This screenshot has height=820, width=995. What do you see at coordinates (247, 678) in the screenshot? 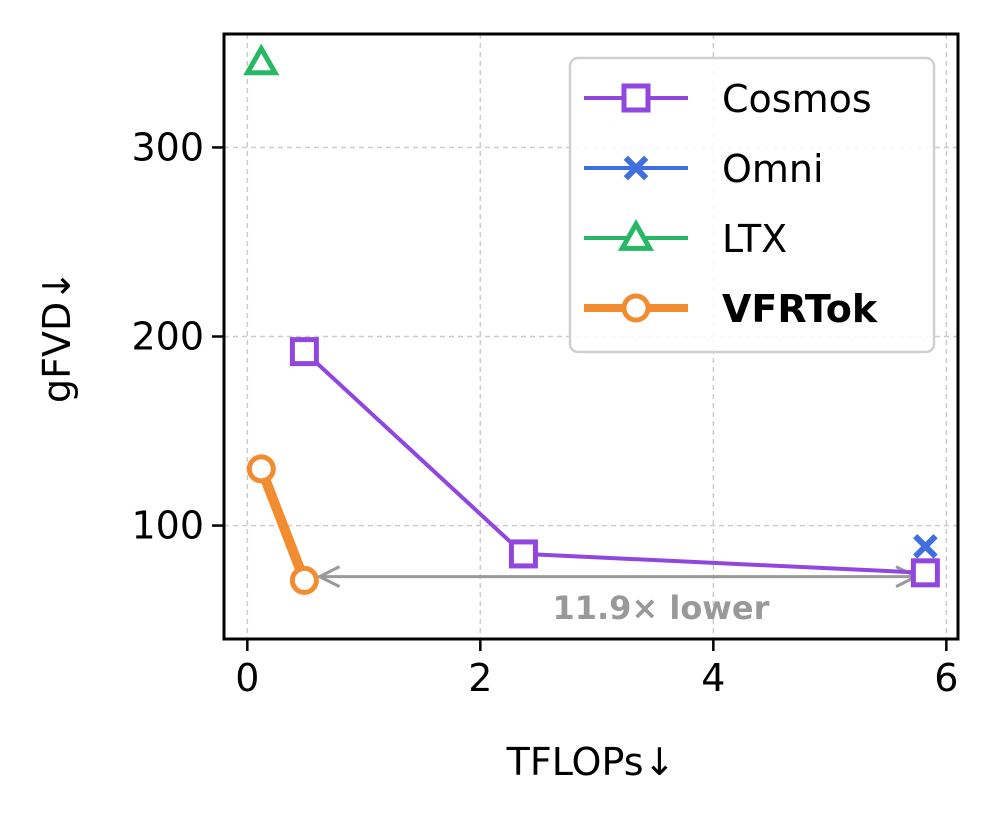
I see `x-tick-label: 0` at bounding box center [247, 678].